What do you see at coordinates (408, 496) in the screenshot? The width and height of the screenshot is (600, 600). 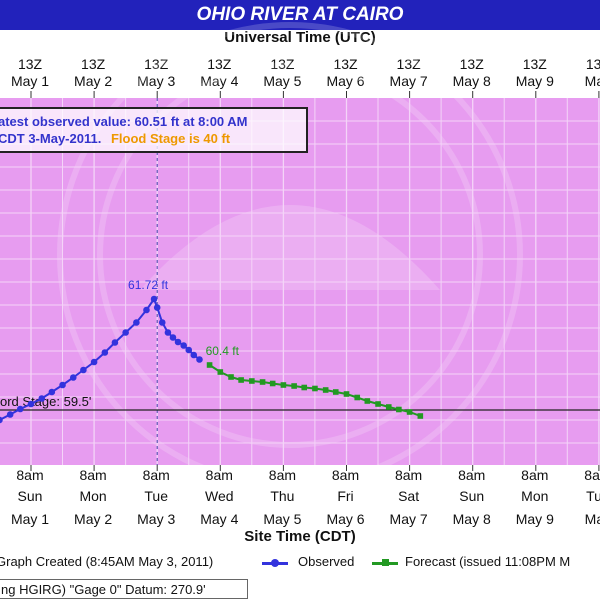 I see `bottom-tick-day: Sat` at bounding box center [408, 496].